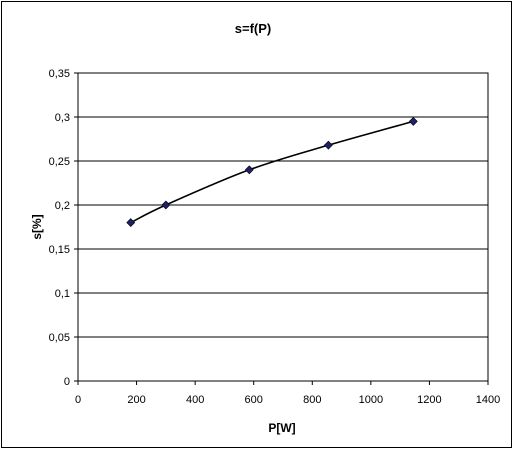 The width and height of the screenshot is (515, 451). I want to click on x-tick-label-4: 800, so click(312, 400).